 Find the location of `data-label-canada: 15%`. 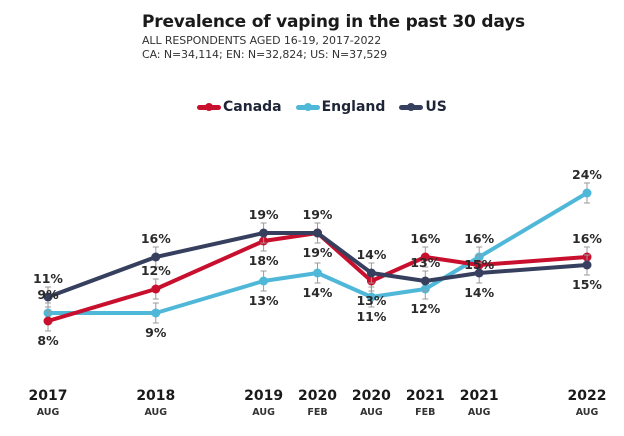

data-label-canada: 15% is located at coordinates (479, 264).